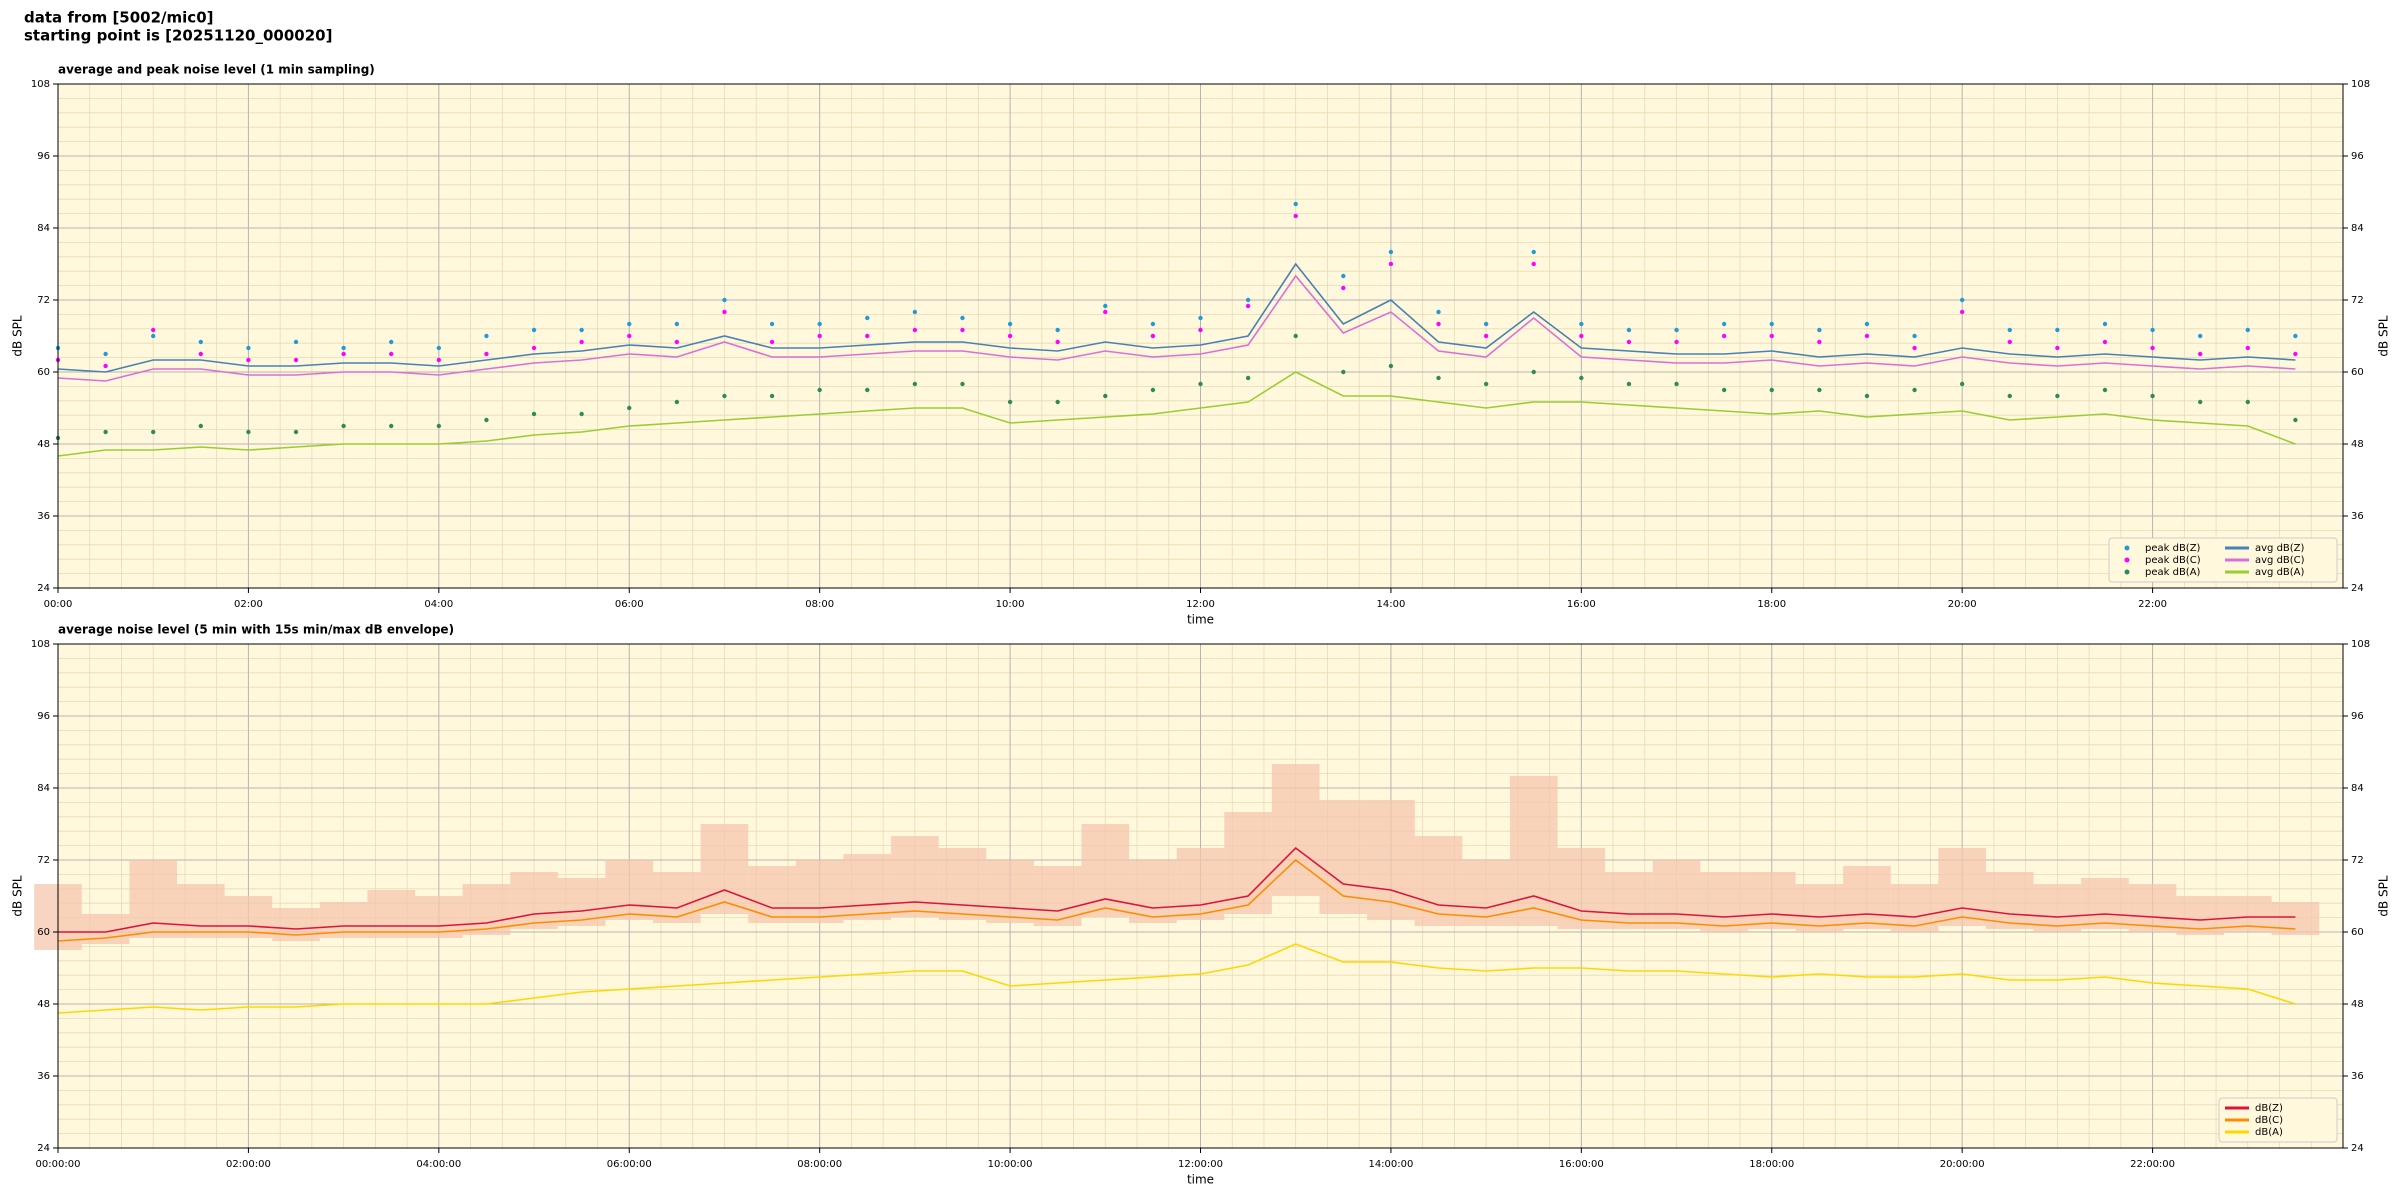 The height and width of the screenshot is (1200, 2400). Describe the element at coordinates (43, 444) in the screenshot. I see `y-tick-label: 48` at that location.